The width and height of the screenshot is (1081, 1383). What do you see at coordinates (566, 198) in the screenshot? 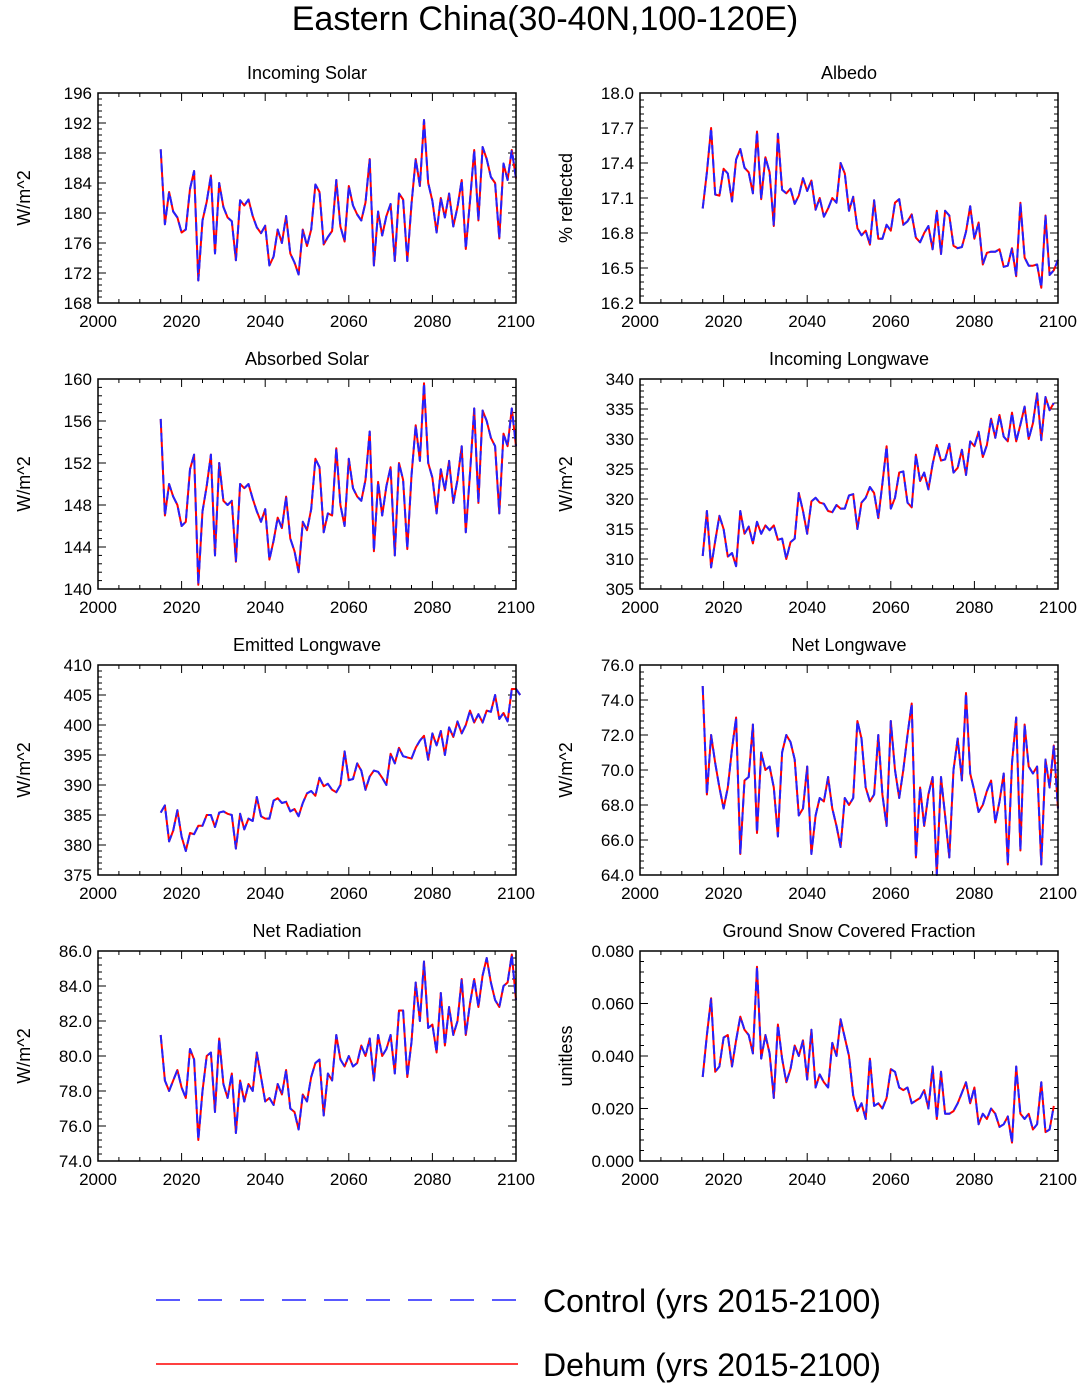
I see `y-axis-label: % reflected` at bounding box center [566, 198].